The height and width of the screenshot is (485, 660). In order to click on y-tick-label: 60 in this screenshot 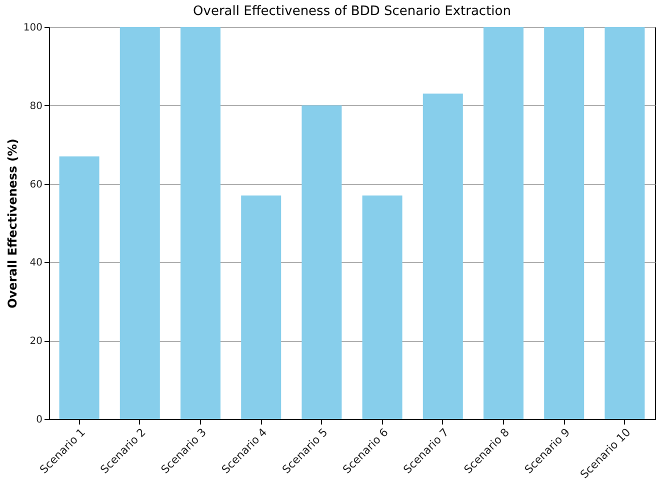, I will do `click(36, 184)`.